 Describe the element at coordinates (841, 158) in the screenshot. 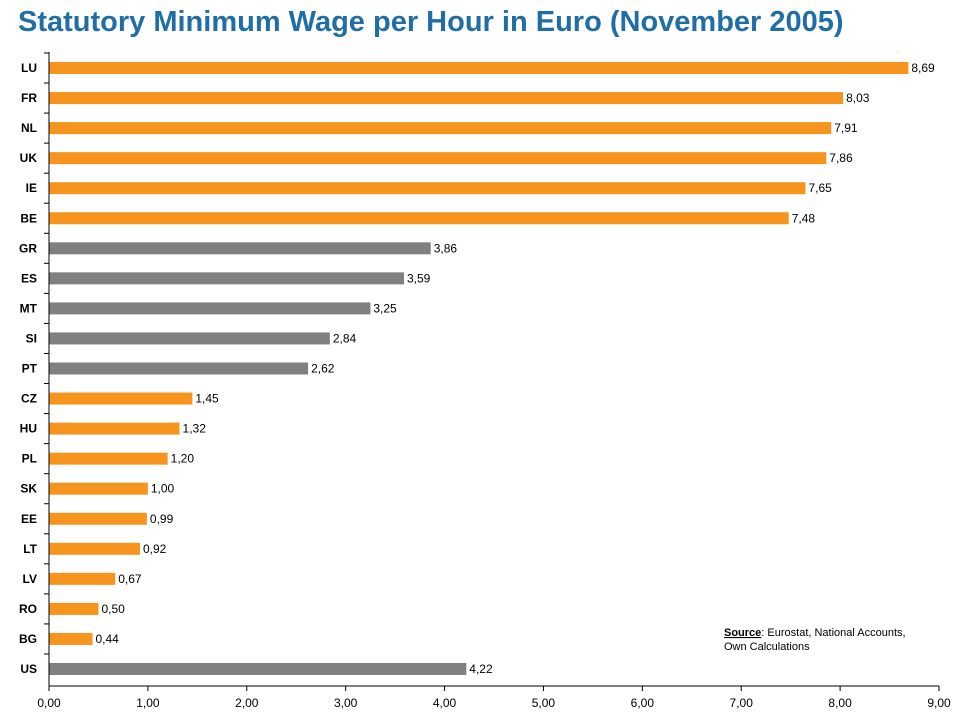

I see `data-label: 7,86` at that location.